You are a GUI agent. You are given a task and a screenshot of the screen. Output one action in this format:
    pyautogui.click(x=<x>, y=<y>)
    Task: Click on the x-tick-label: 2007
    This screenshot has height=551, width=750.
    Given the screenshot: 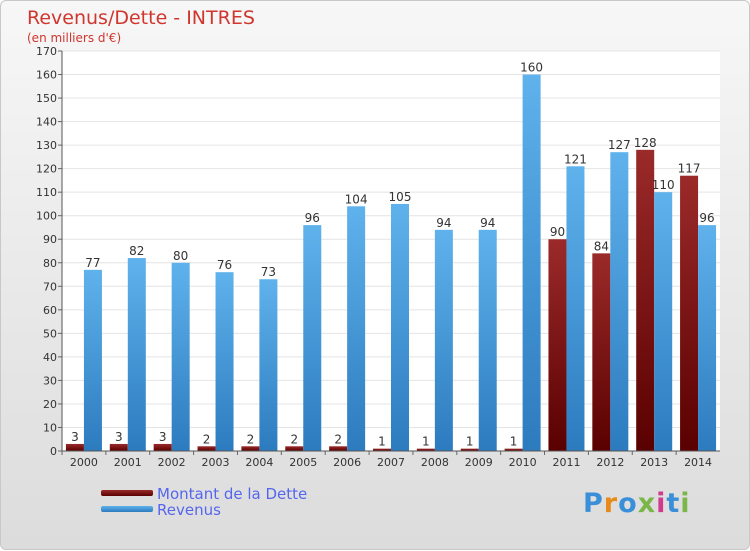 What is the action you would take?
    pyautogui.click(x=391, y=462)
    